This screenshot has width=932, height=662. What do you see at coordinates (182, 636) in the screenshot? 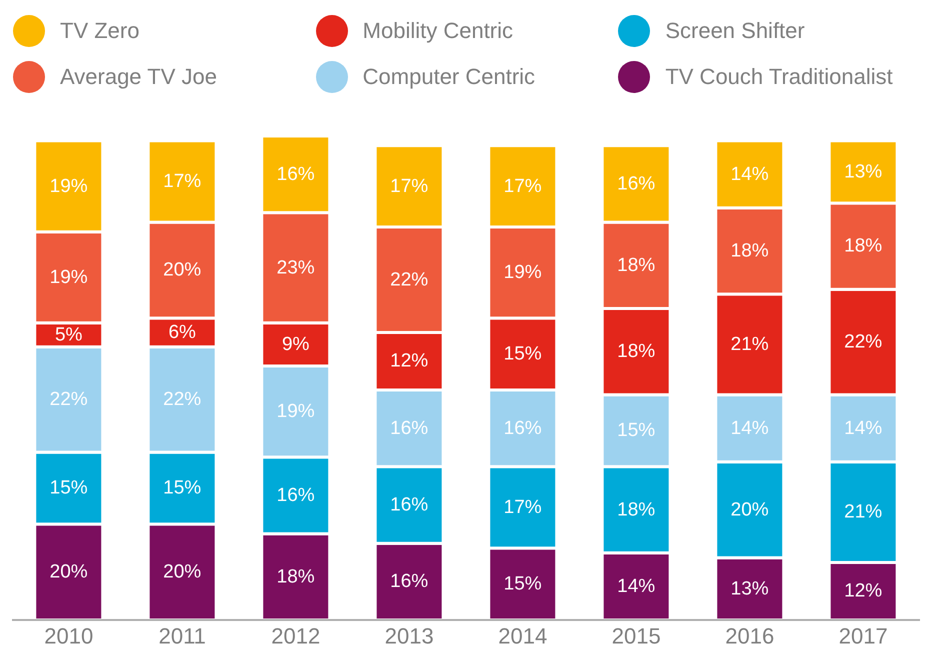
I see `x-tick-label: 2011` at bounding box center [182, 636].